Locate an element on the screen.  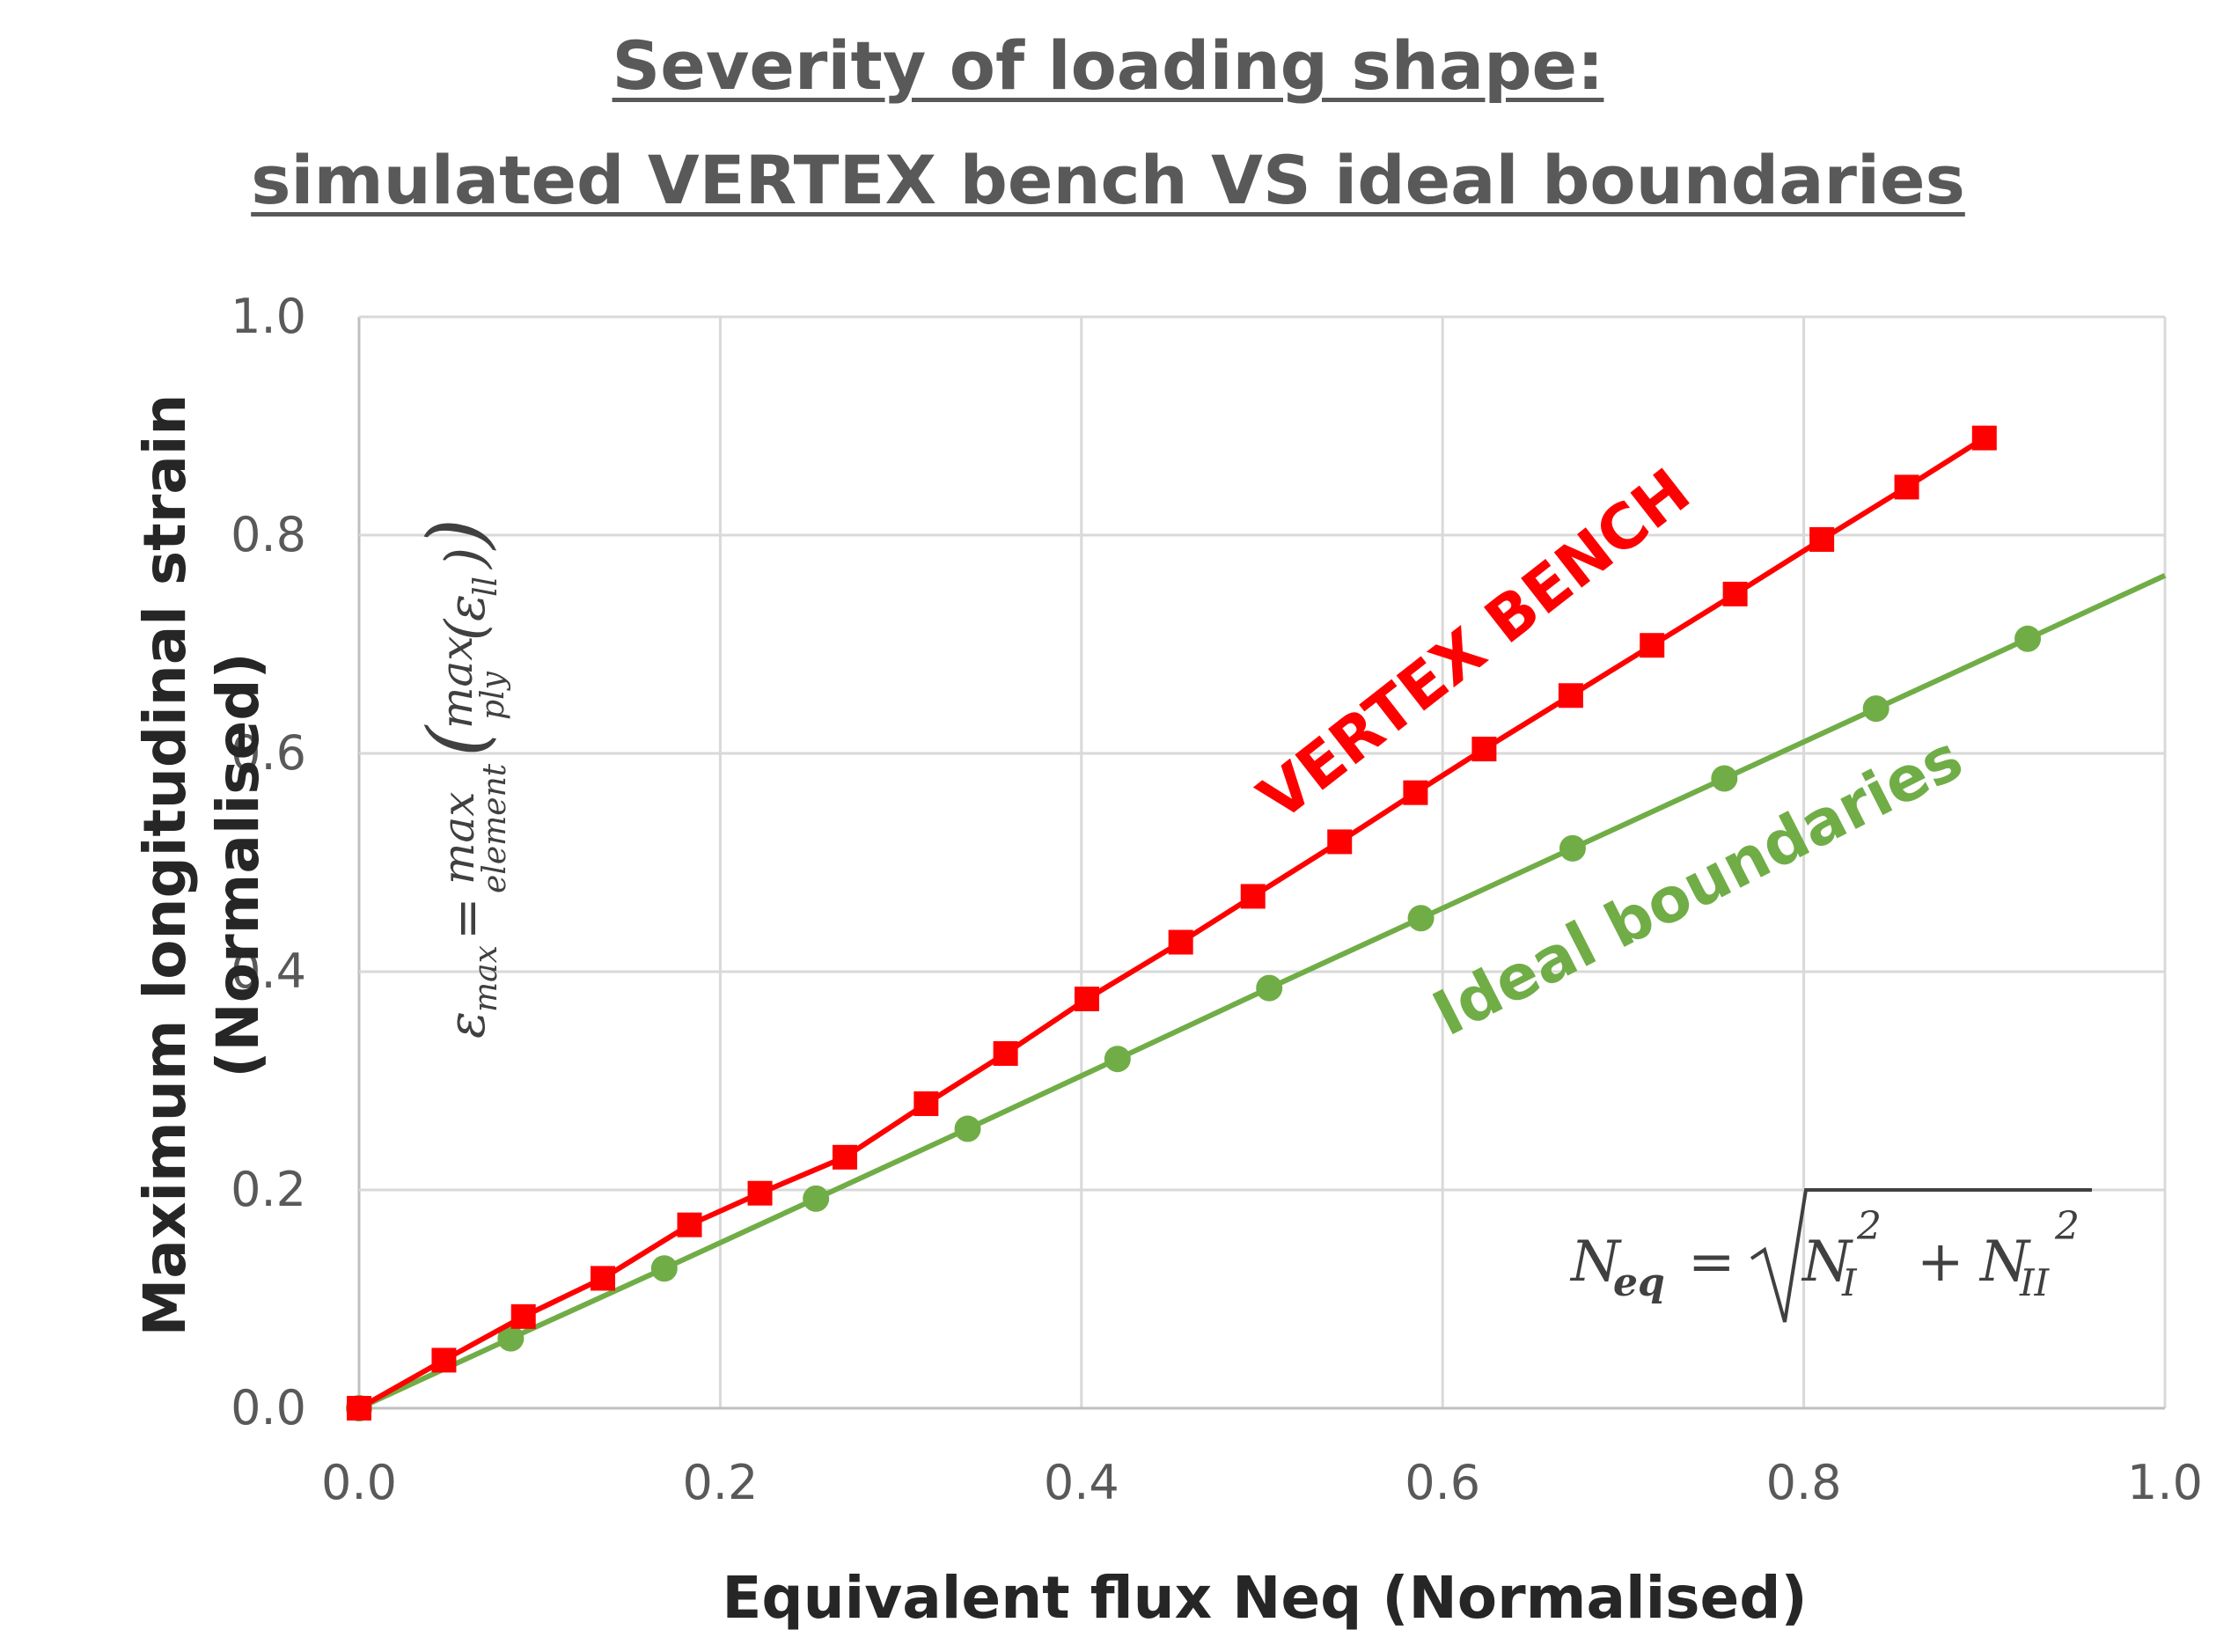
strain-formula-inner-paren-open: ( is located at coordinates (465, 629).